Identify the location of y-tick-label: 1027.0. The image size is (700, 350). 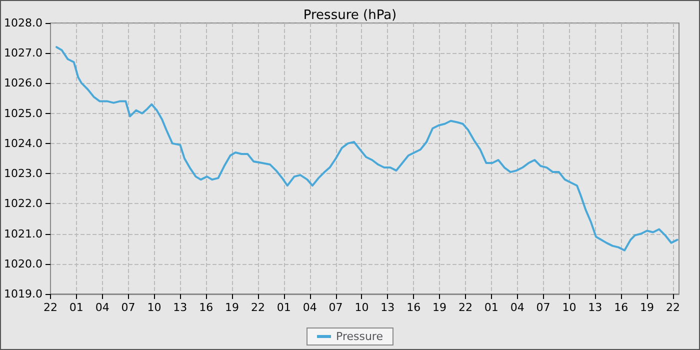
(23, 53).